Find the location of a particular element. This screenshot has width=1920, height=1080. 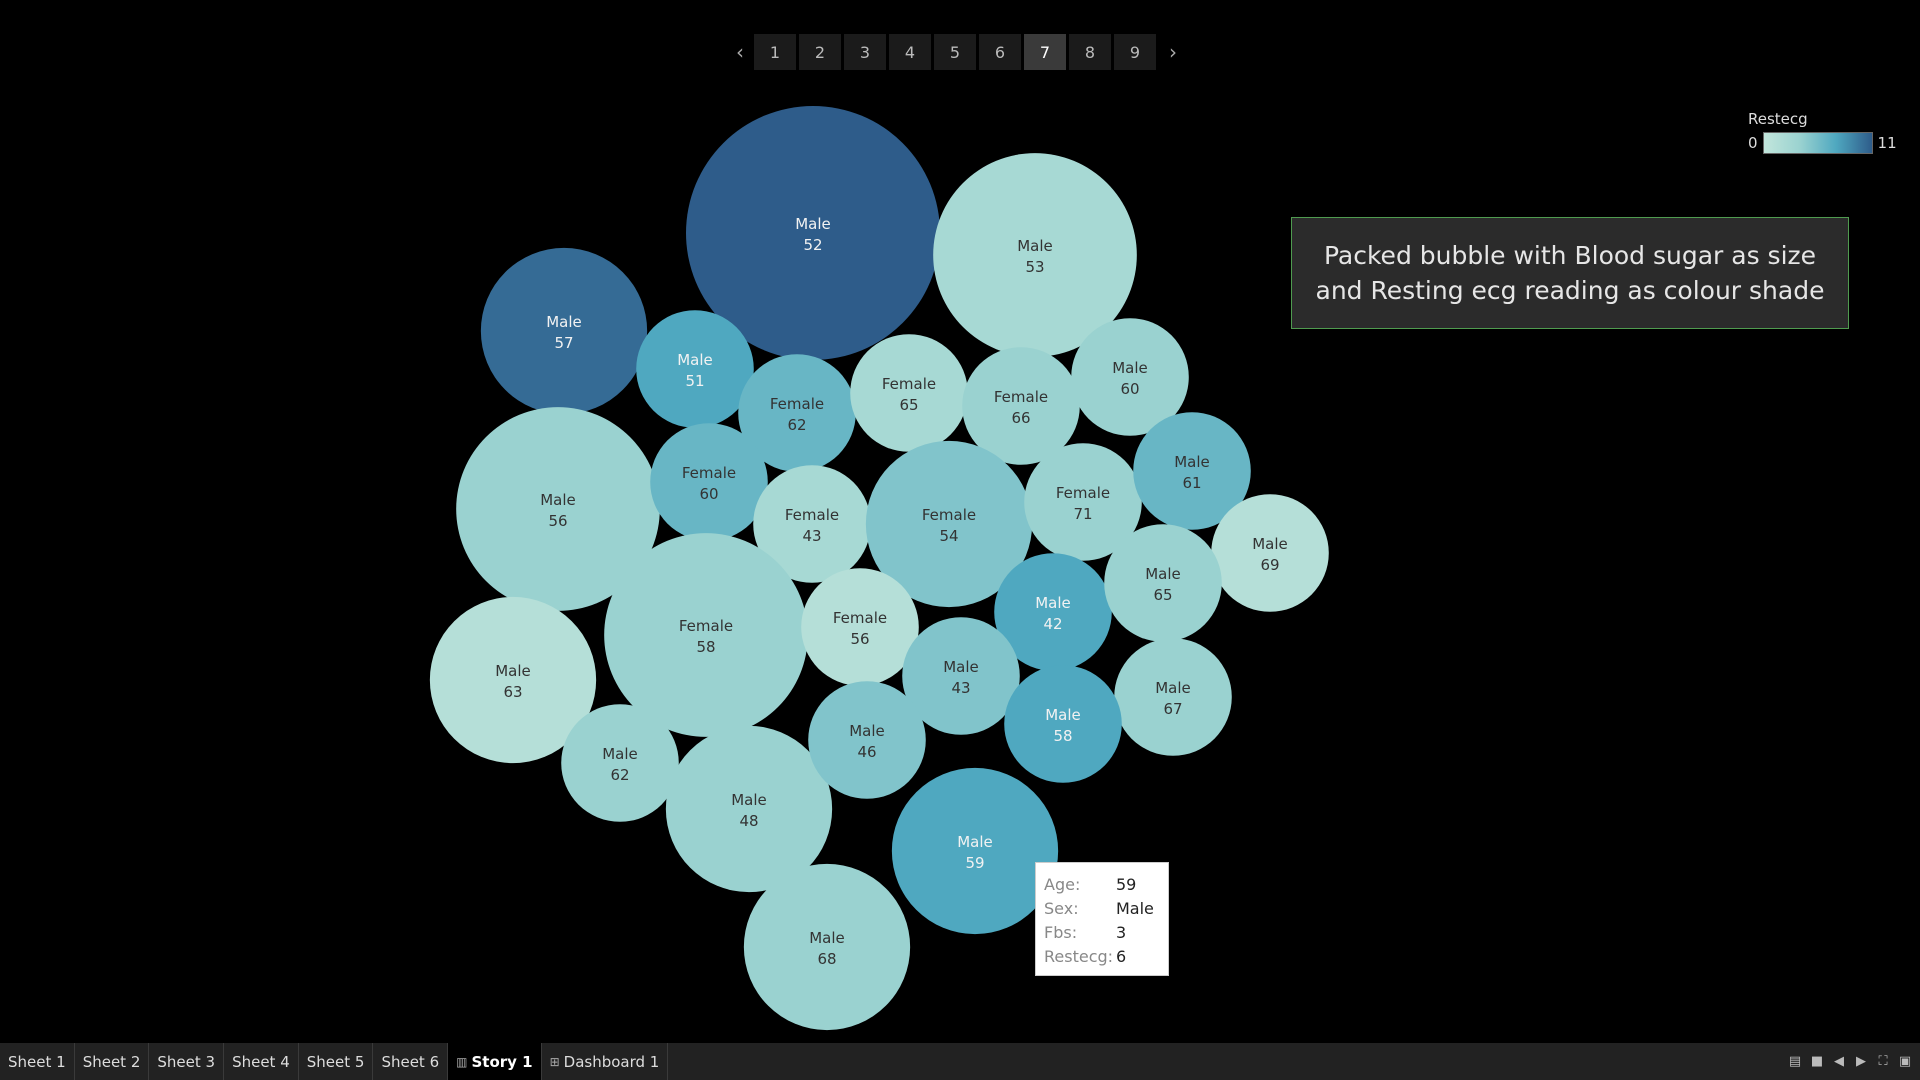

bubble: Male 58 is located at coordinates (1063, 724).